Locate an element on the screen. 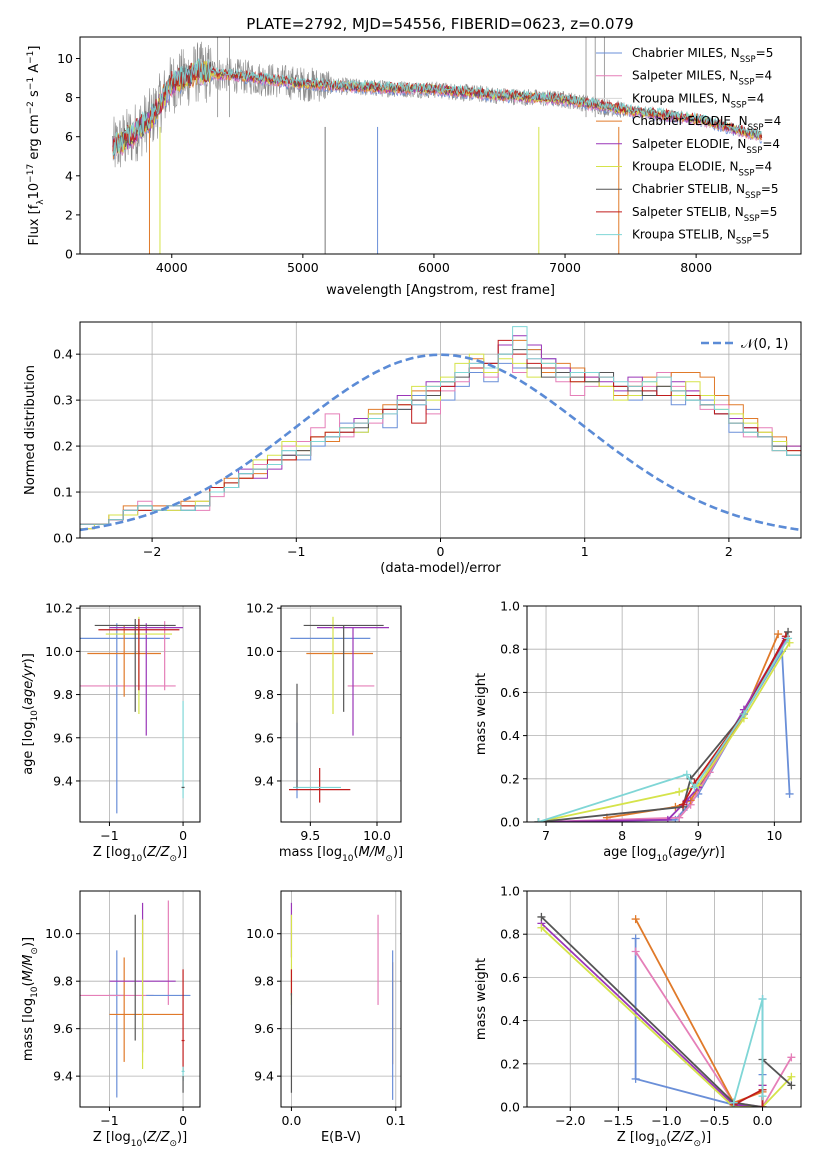 Image resolution: width=819 pixels, height=1170 pixels. plot-area is located at coordinates (132, 715).